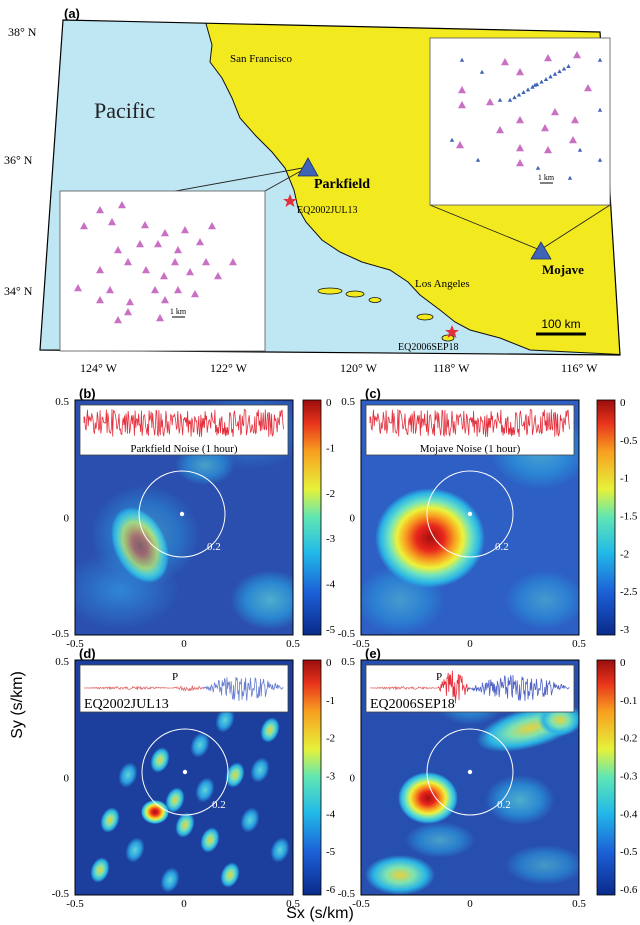 This screenshot has height=925, width=640. What do you see at coordinates (504, 805) in the screenshot?
I see `panel-e-circle-label: 0.2` at bounding box center [504, 805].